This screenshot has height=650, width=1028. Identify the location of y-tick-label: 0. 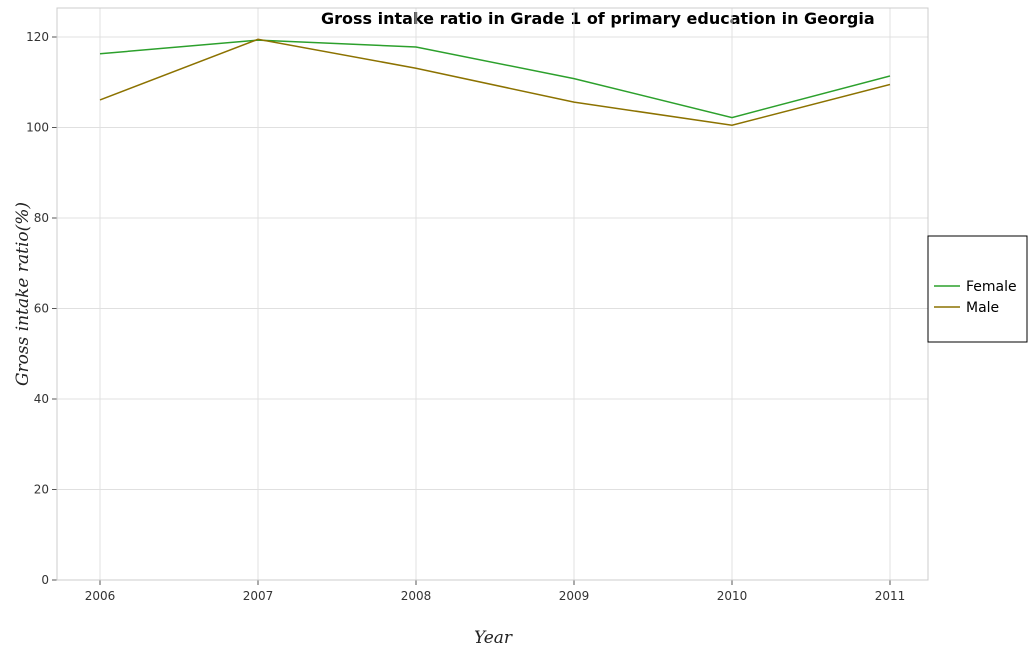
(45, 580).